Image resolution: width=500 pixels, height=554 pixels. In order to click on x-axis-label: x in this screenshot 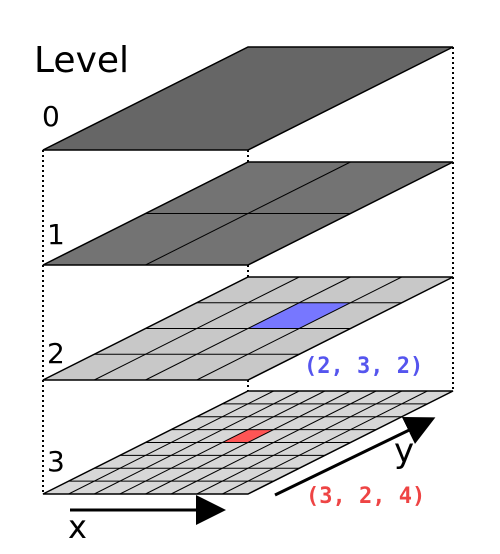, I will do `click(77, 527)`.